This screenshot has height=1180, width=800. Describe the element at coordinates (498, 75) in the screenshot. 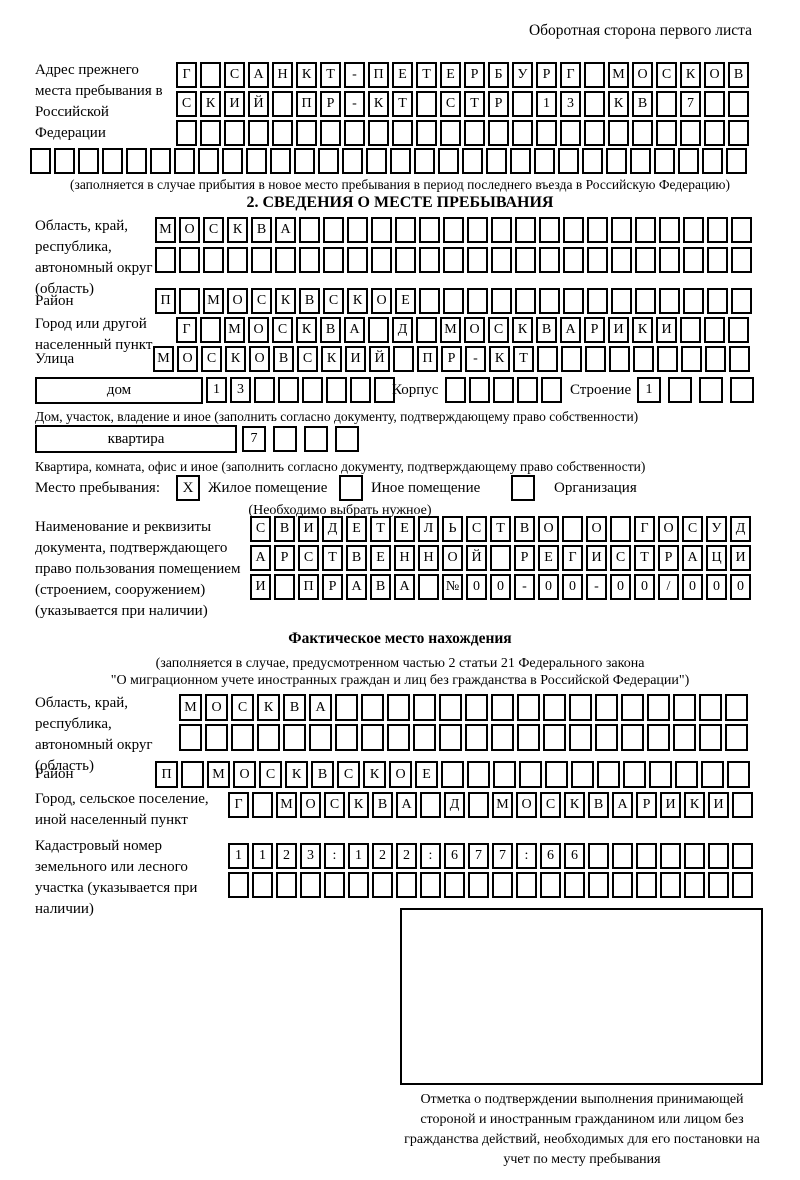

I see `char-cell: Б` at that location.